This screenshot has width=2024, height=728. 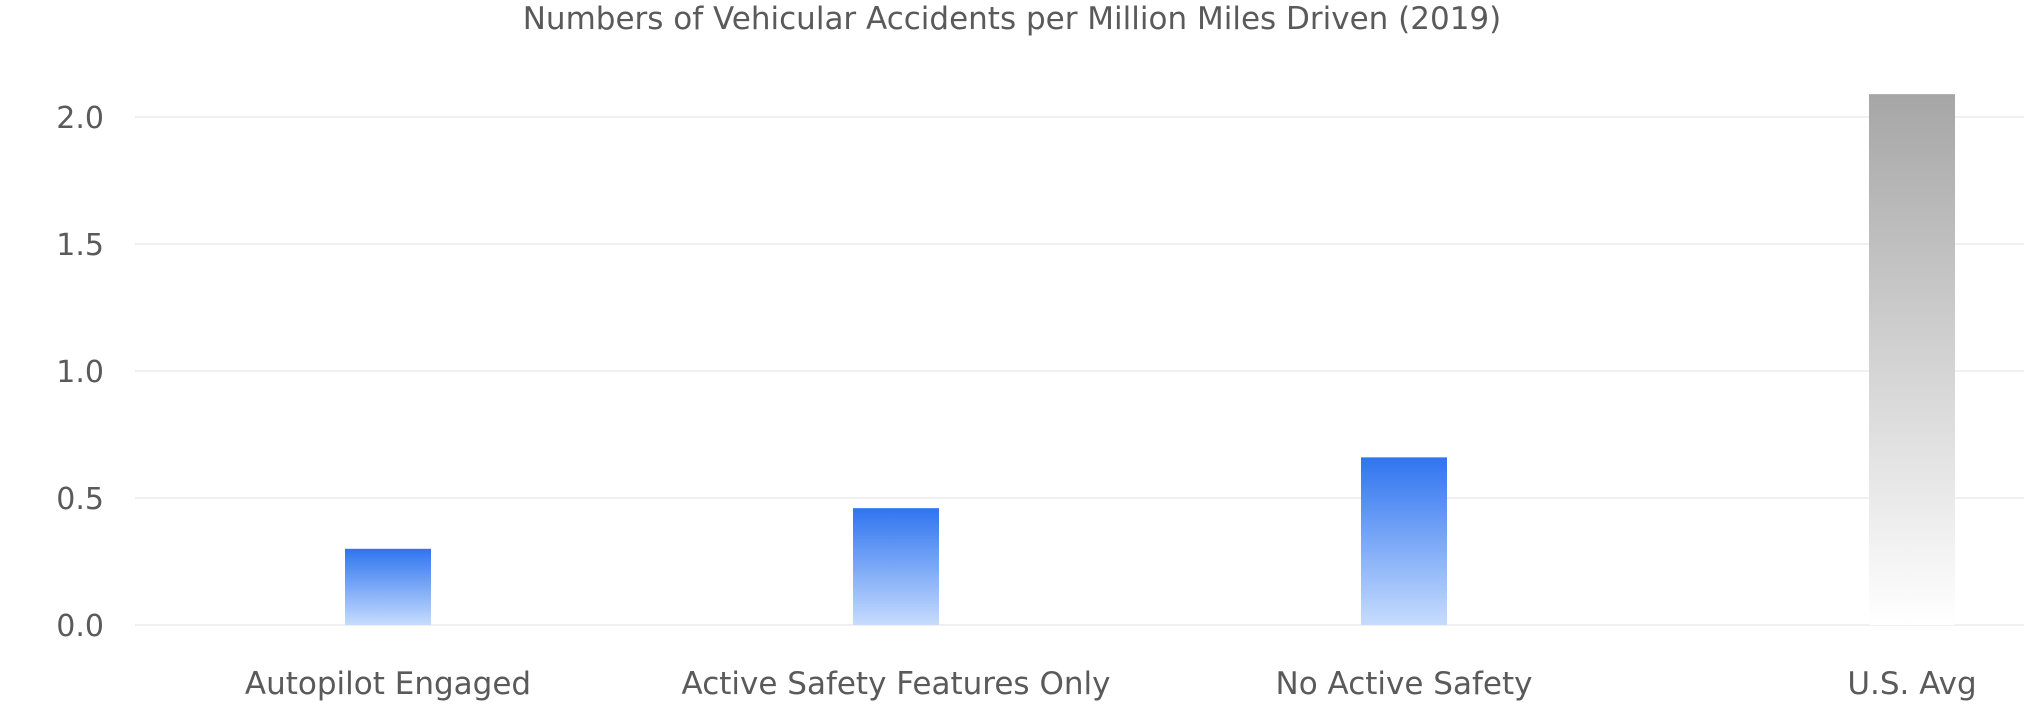 I want to click on y-tick-label: 0.0, so click(x=80, y=626).